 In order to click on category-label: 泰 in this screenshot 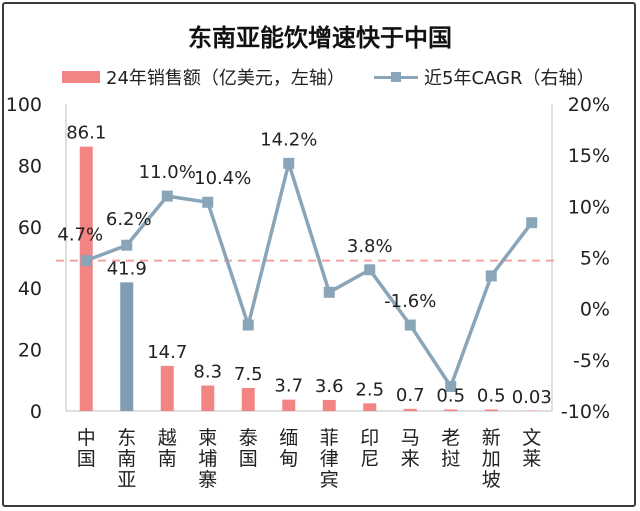, I will do `click(248, 438)`.